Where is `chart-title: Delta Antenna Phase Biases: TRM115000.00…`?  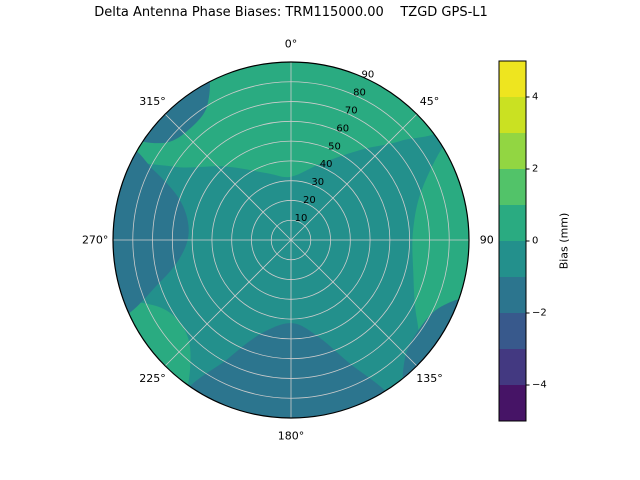
chart-title: Delta Antenna Phase Biases: TRM115000.00… is located at coordinates (291, 12).